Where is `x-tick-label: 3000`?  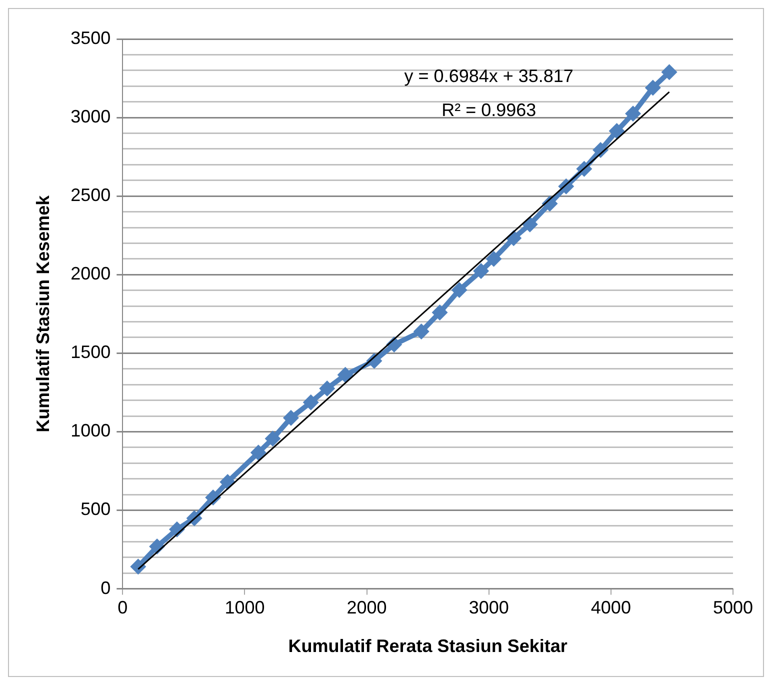 x-tick-label: 3000 is located at coordinates (488, 608).